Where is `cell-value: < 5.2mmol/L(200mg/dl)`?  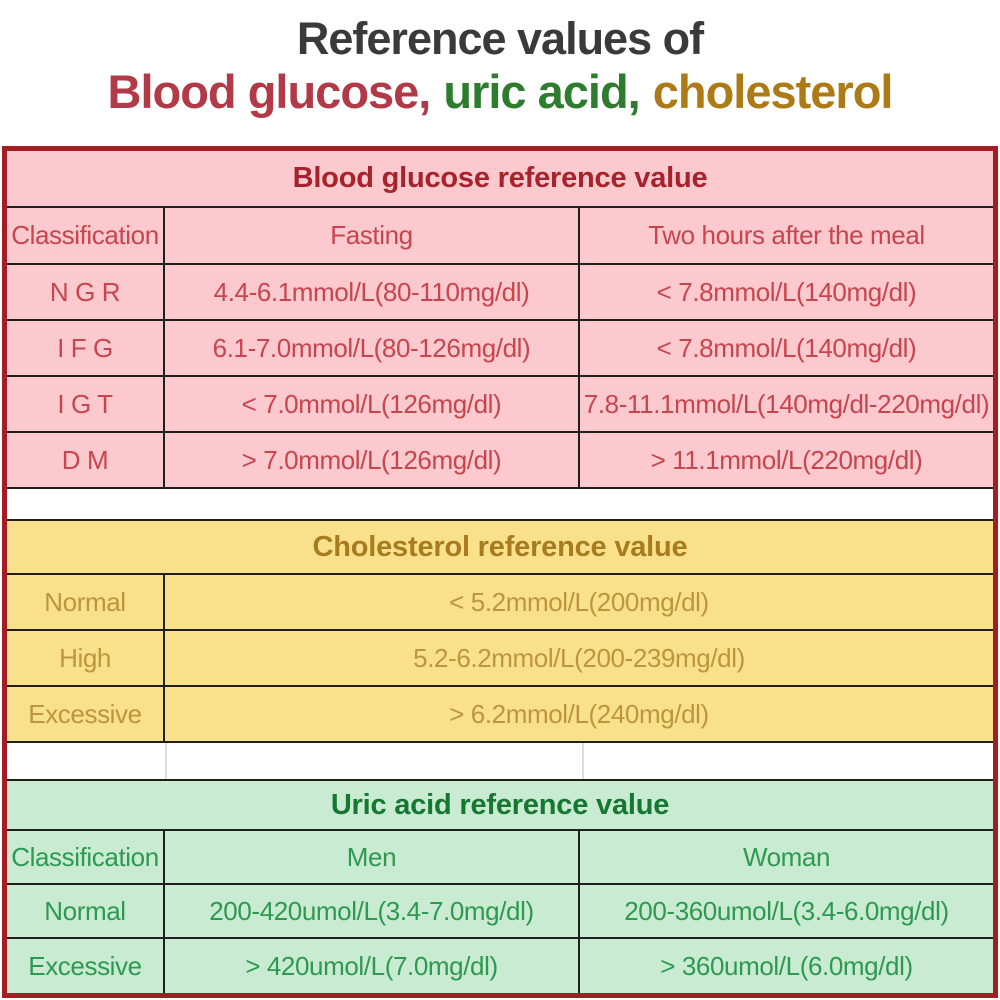 cell-value: < 5.2mmol/L(200mg/dl) is located at coordinates (579, 601).